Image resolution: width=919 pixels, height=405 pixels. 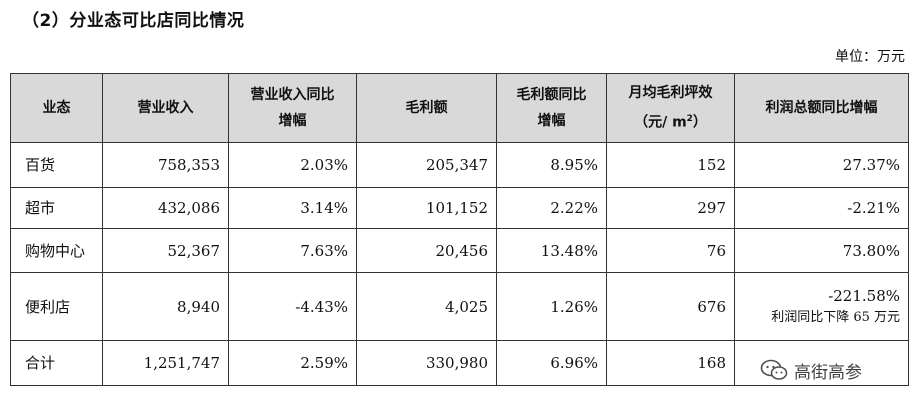 I want to click on cell-gross-profit: 101,152, so click(x=426, y=208).